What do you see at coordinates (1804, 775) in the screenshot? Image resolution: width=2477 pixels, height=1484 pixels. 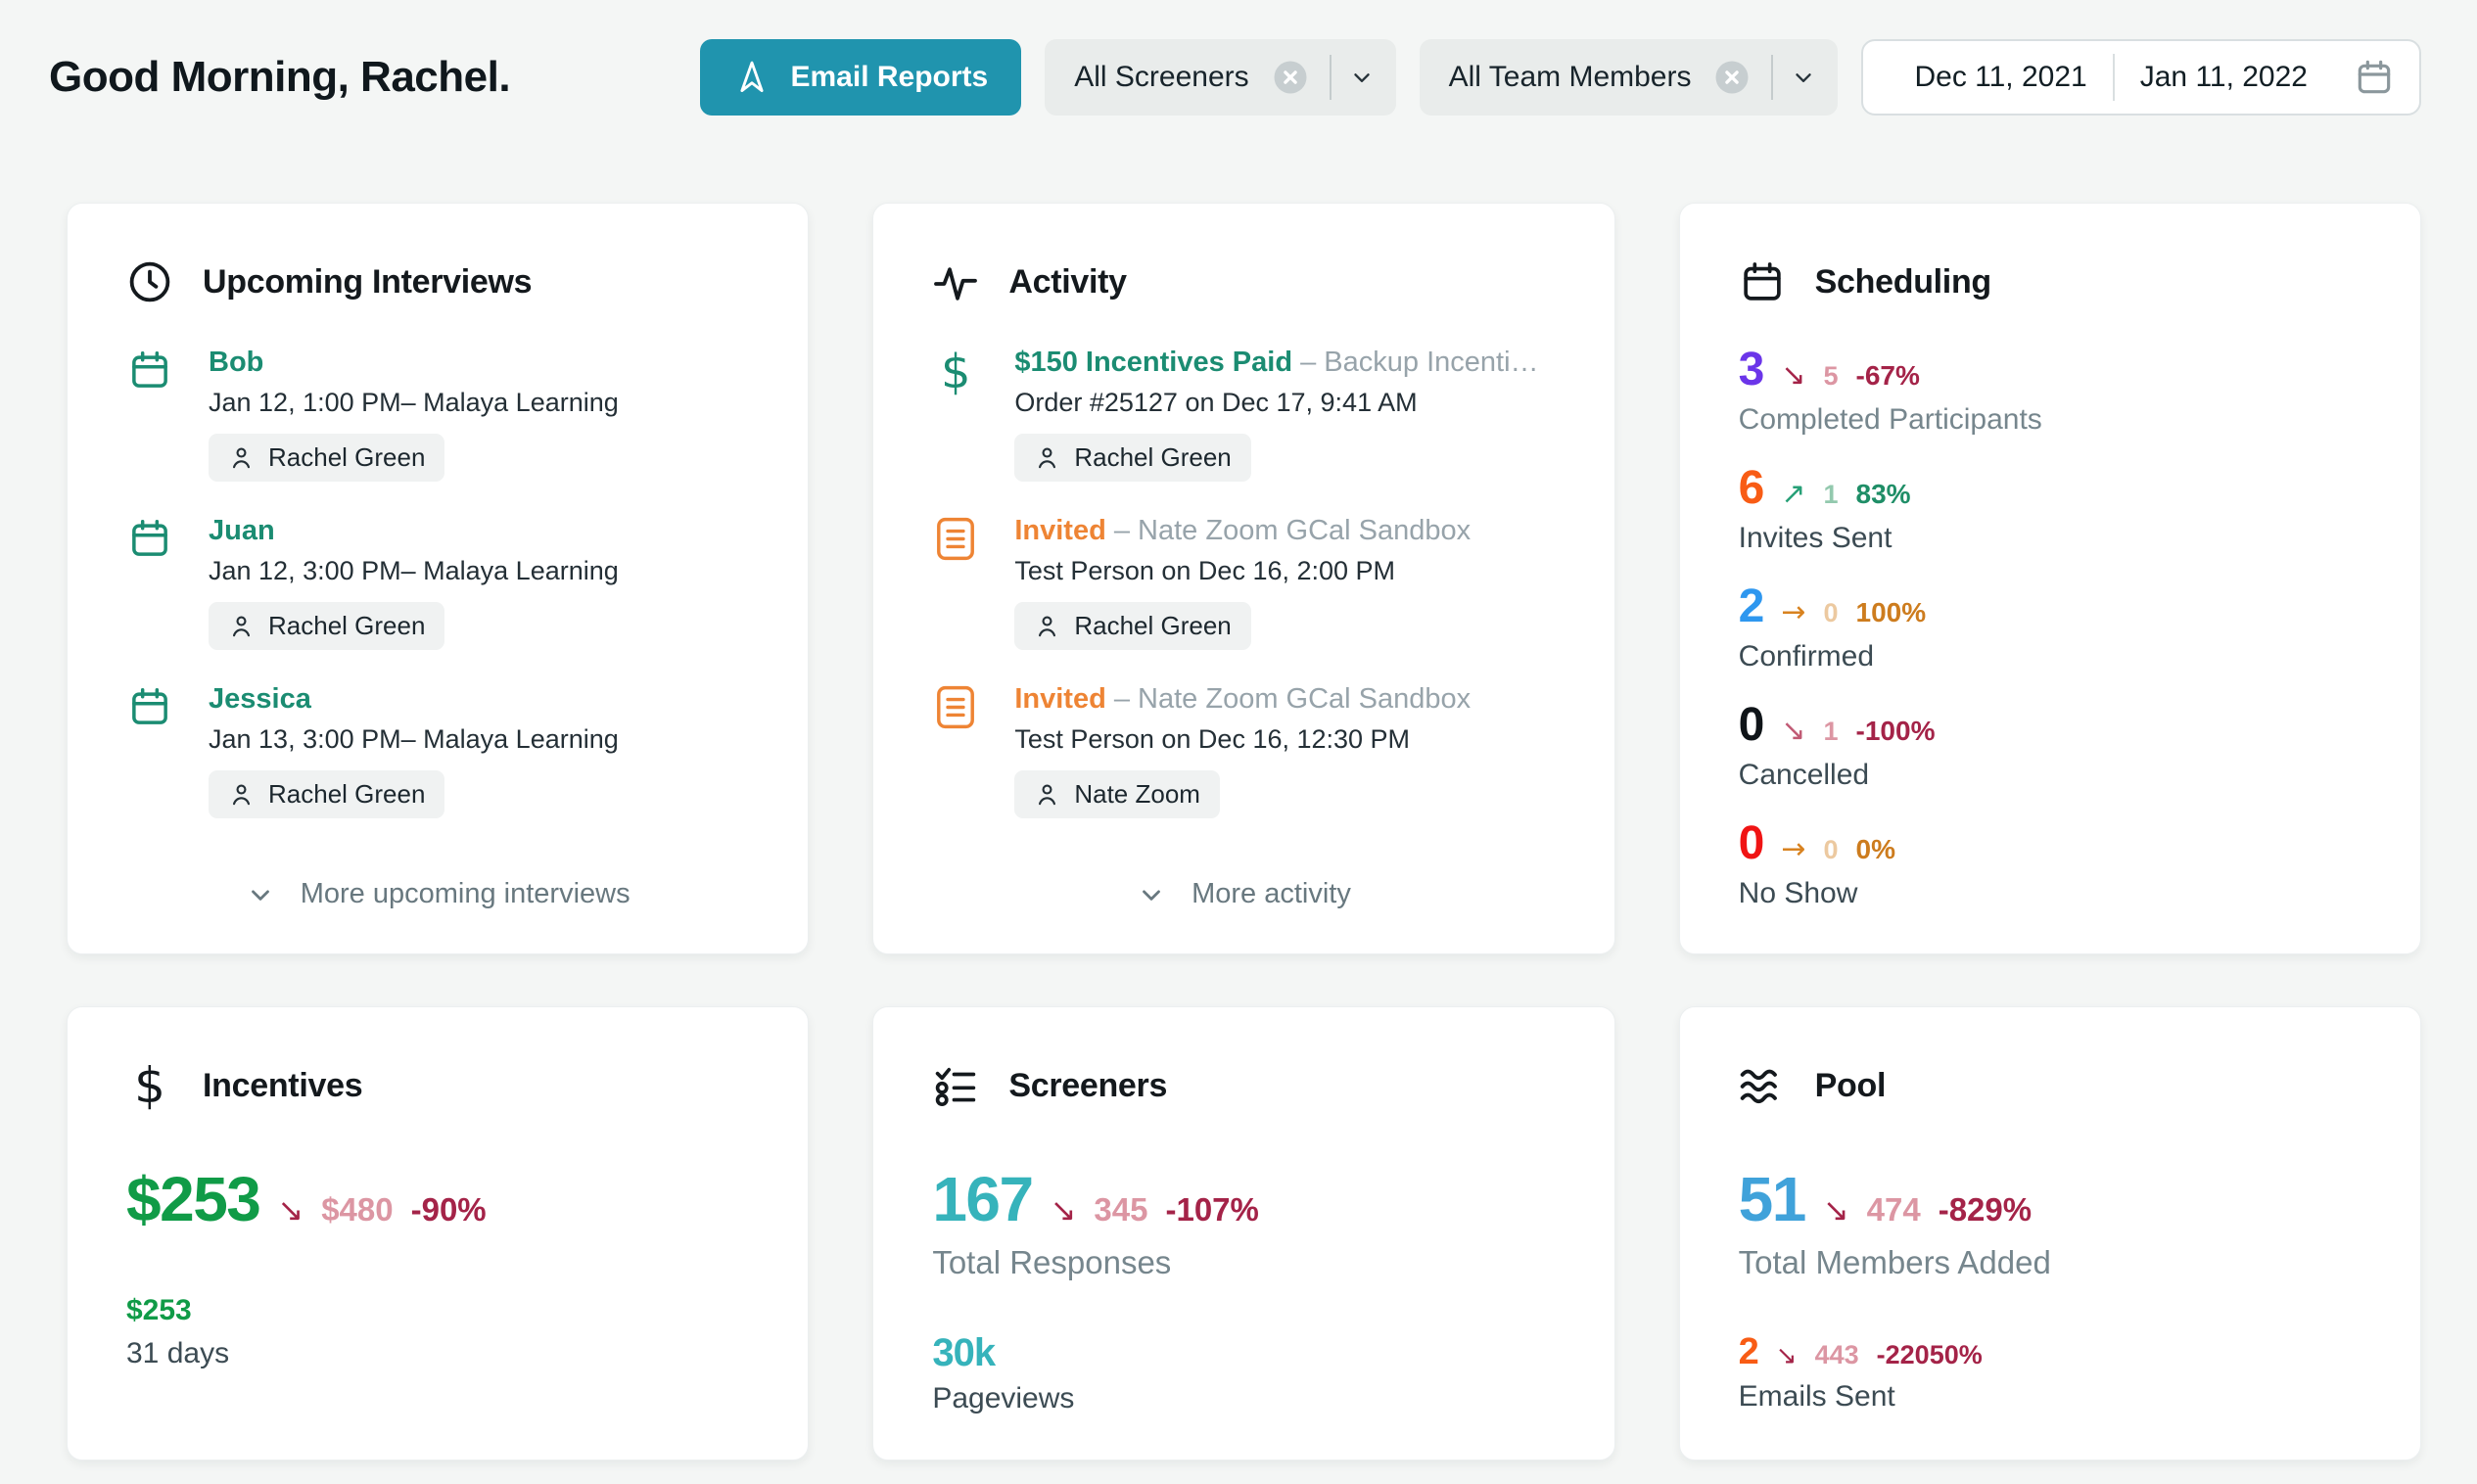 I see `stat-label: Cancelled` at bounding box center [1804, 775].